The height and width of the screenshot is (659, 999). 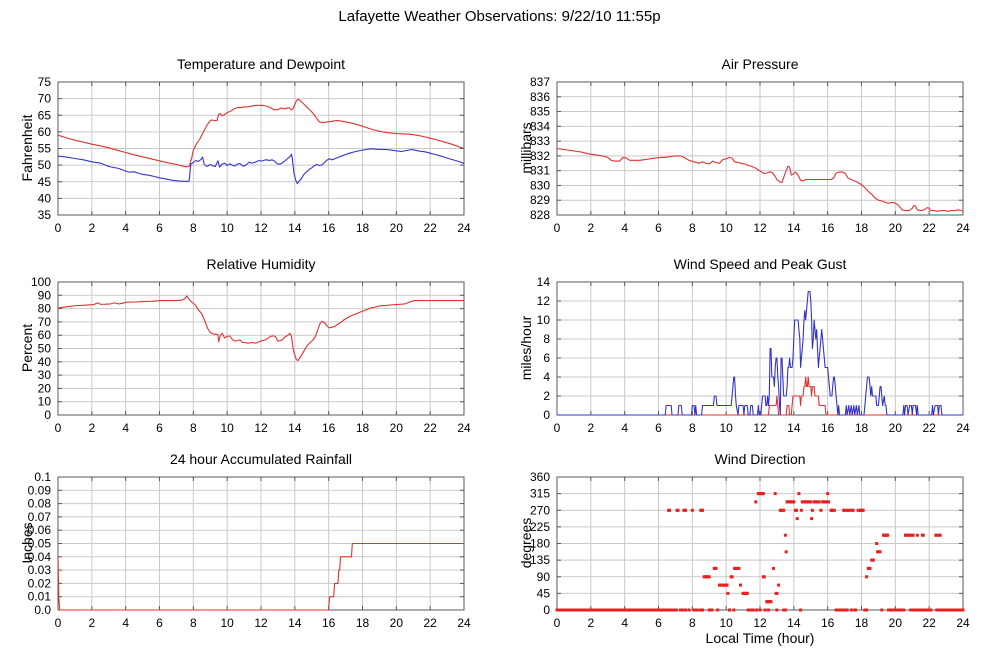 What do you see at coordinates (40, 583) in the screenshot?
I see `y-tick-label: 0.02` at bounding box center [40, 583].